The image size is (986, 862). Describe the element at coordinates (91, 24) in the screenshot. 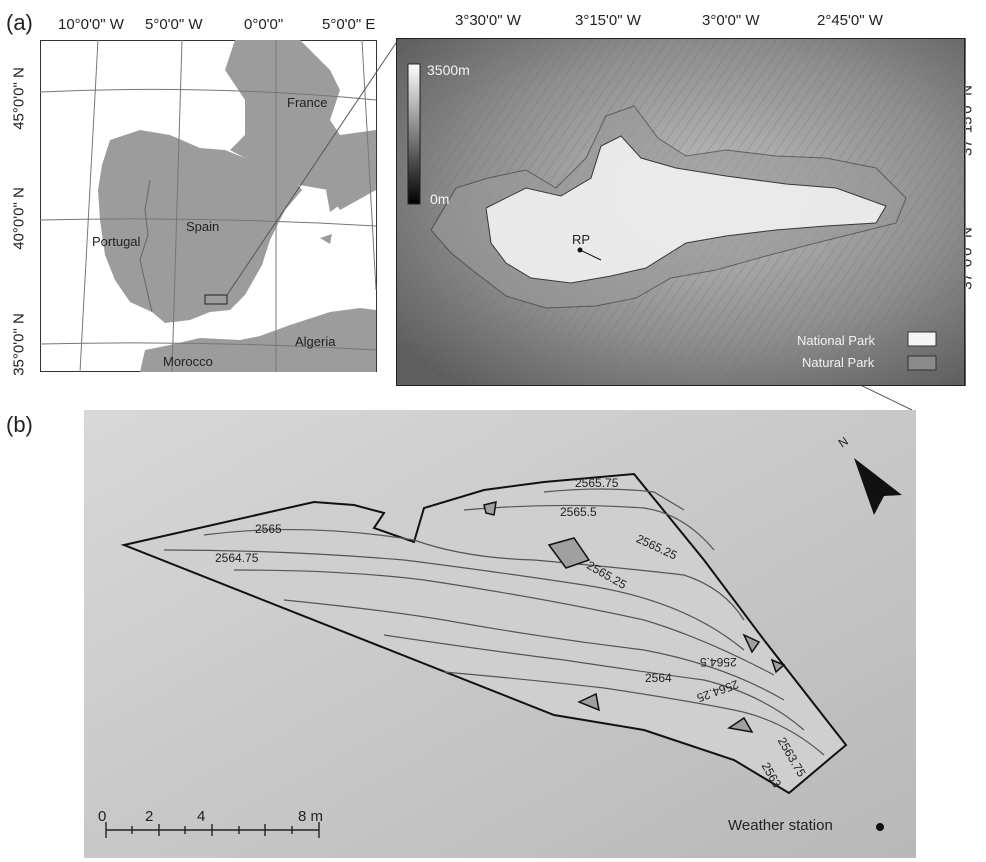

I see `left-map-lon-tick-1: 10°0'0" W` at that location.